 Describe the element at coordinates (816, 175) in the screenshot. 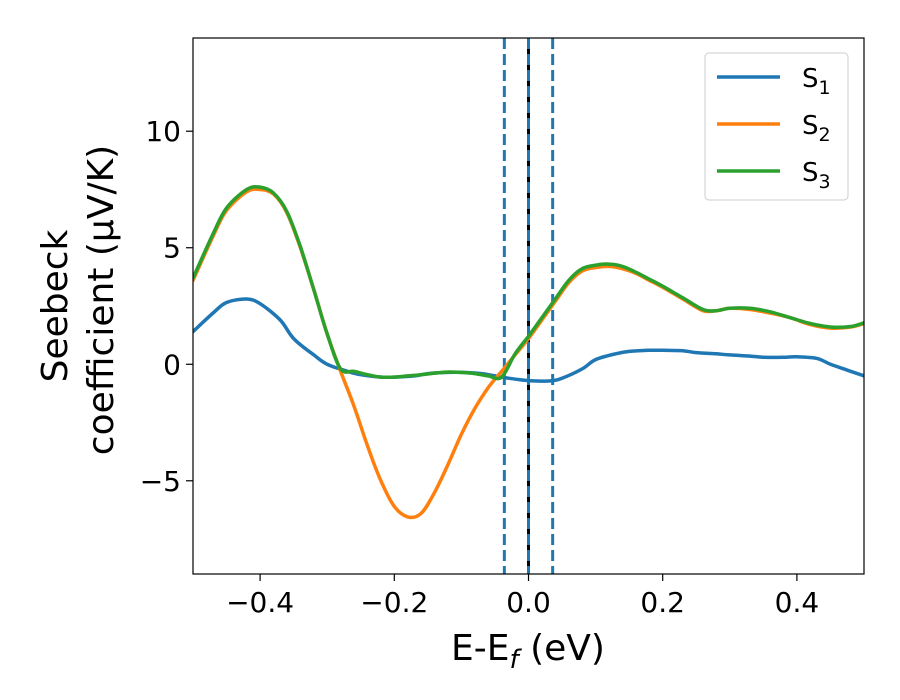

I see `legend-label-s3: S3` at that location.